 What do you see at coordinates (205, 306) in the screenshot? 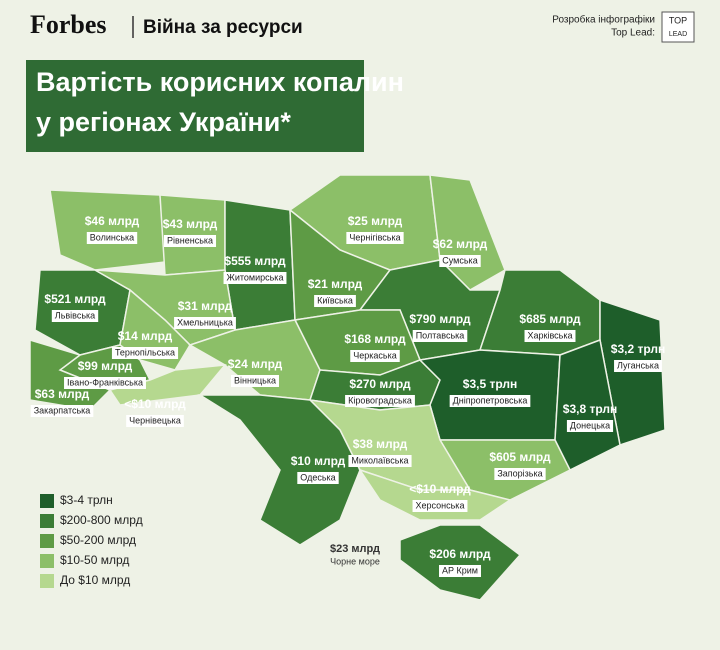
I see `region-value: $31 млрд` at bounding box center [205, 306].